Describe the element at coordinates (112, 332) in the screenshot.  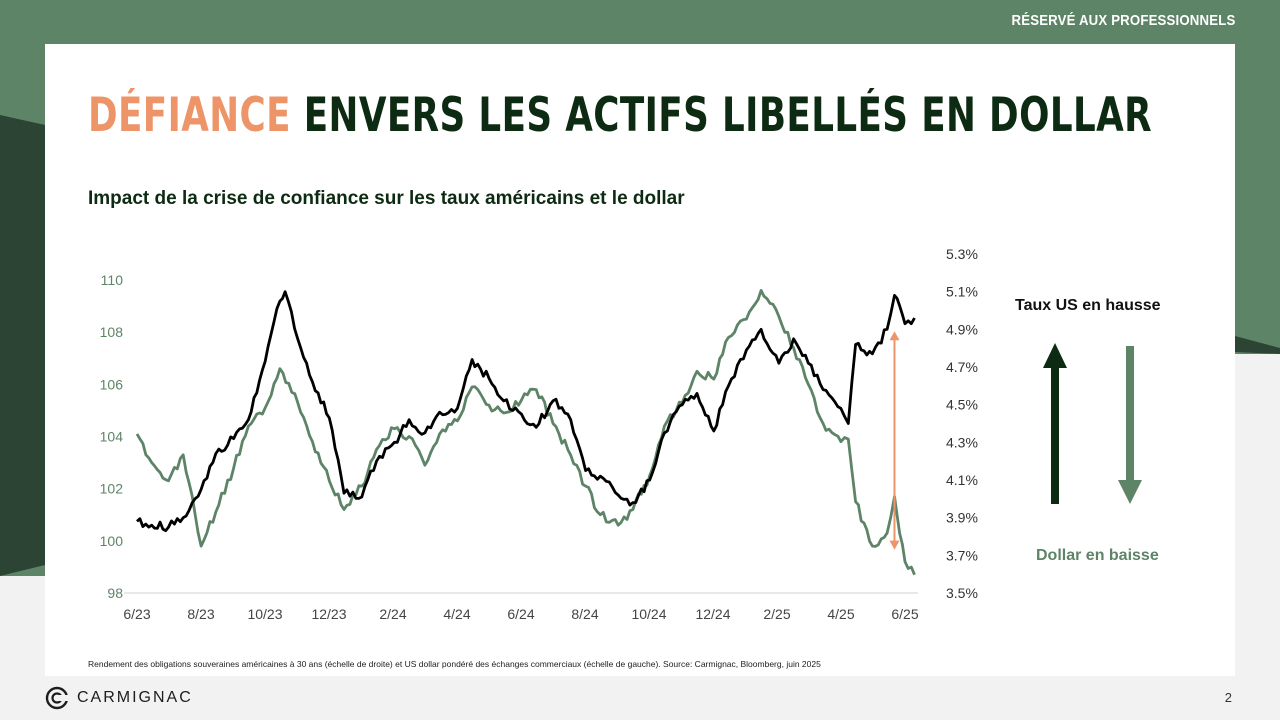
I see `y-left-tick-label: 108` at that location.